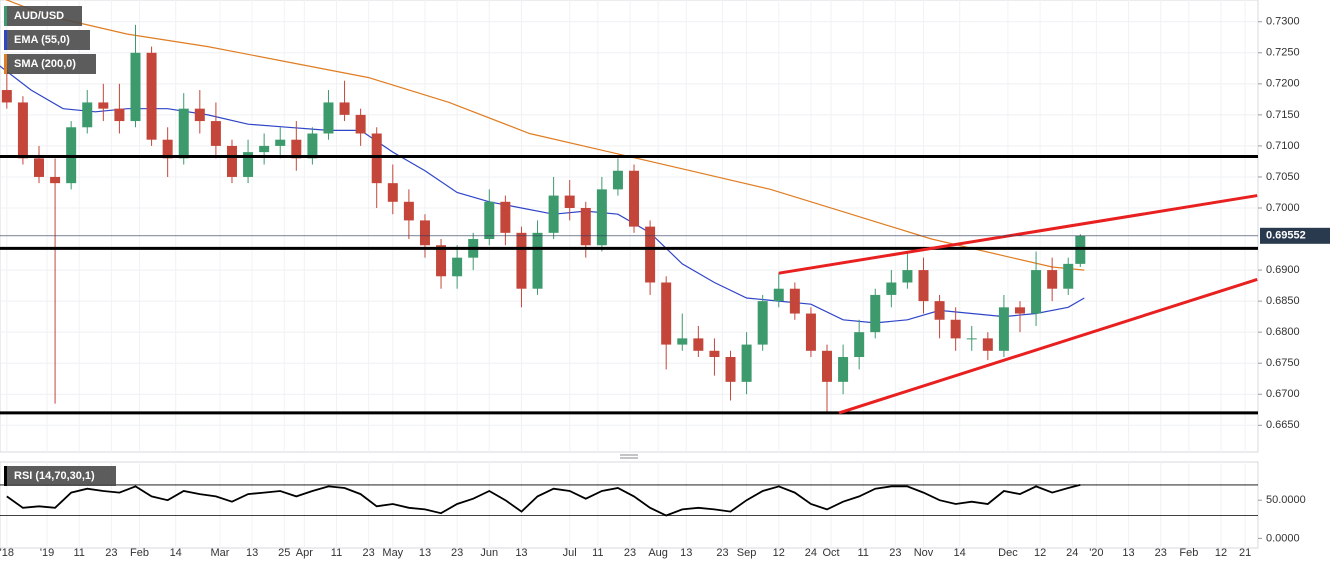 The height and width of the screenshot is (566, 1331). Describe the element at coordinates (1283, 332) in the screenshot. I see `y-tick-label: 0.6800` at that location.